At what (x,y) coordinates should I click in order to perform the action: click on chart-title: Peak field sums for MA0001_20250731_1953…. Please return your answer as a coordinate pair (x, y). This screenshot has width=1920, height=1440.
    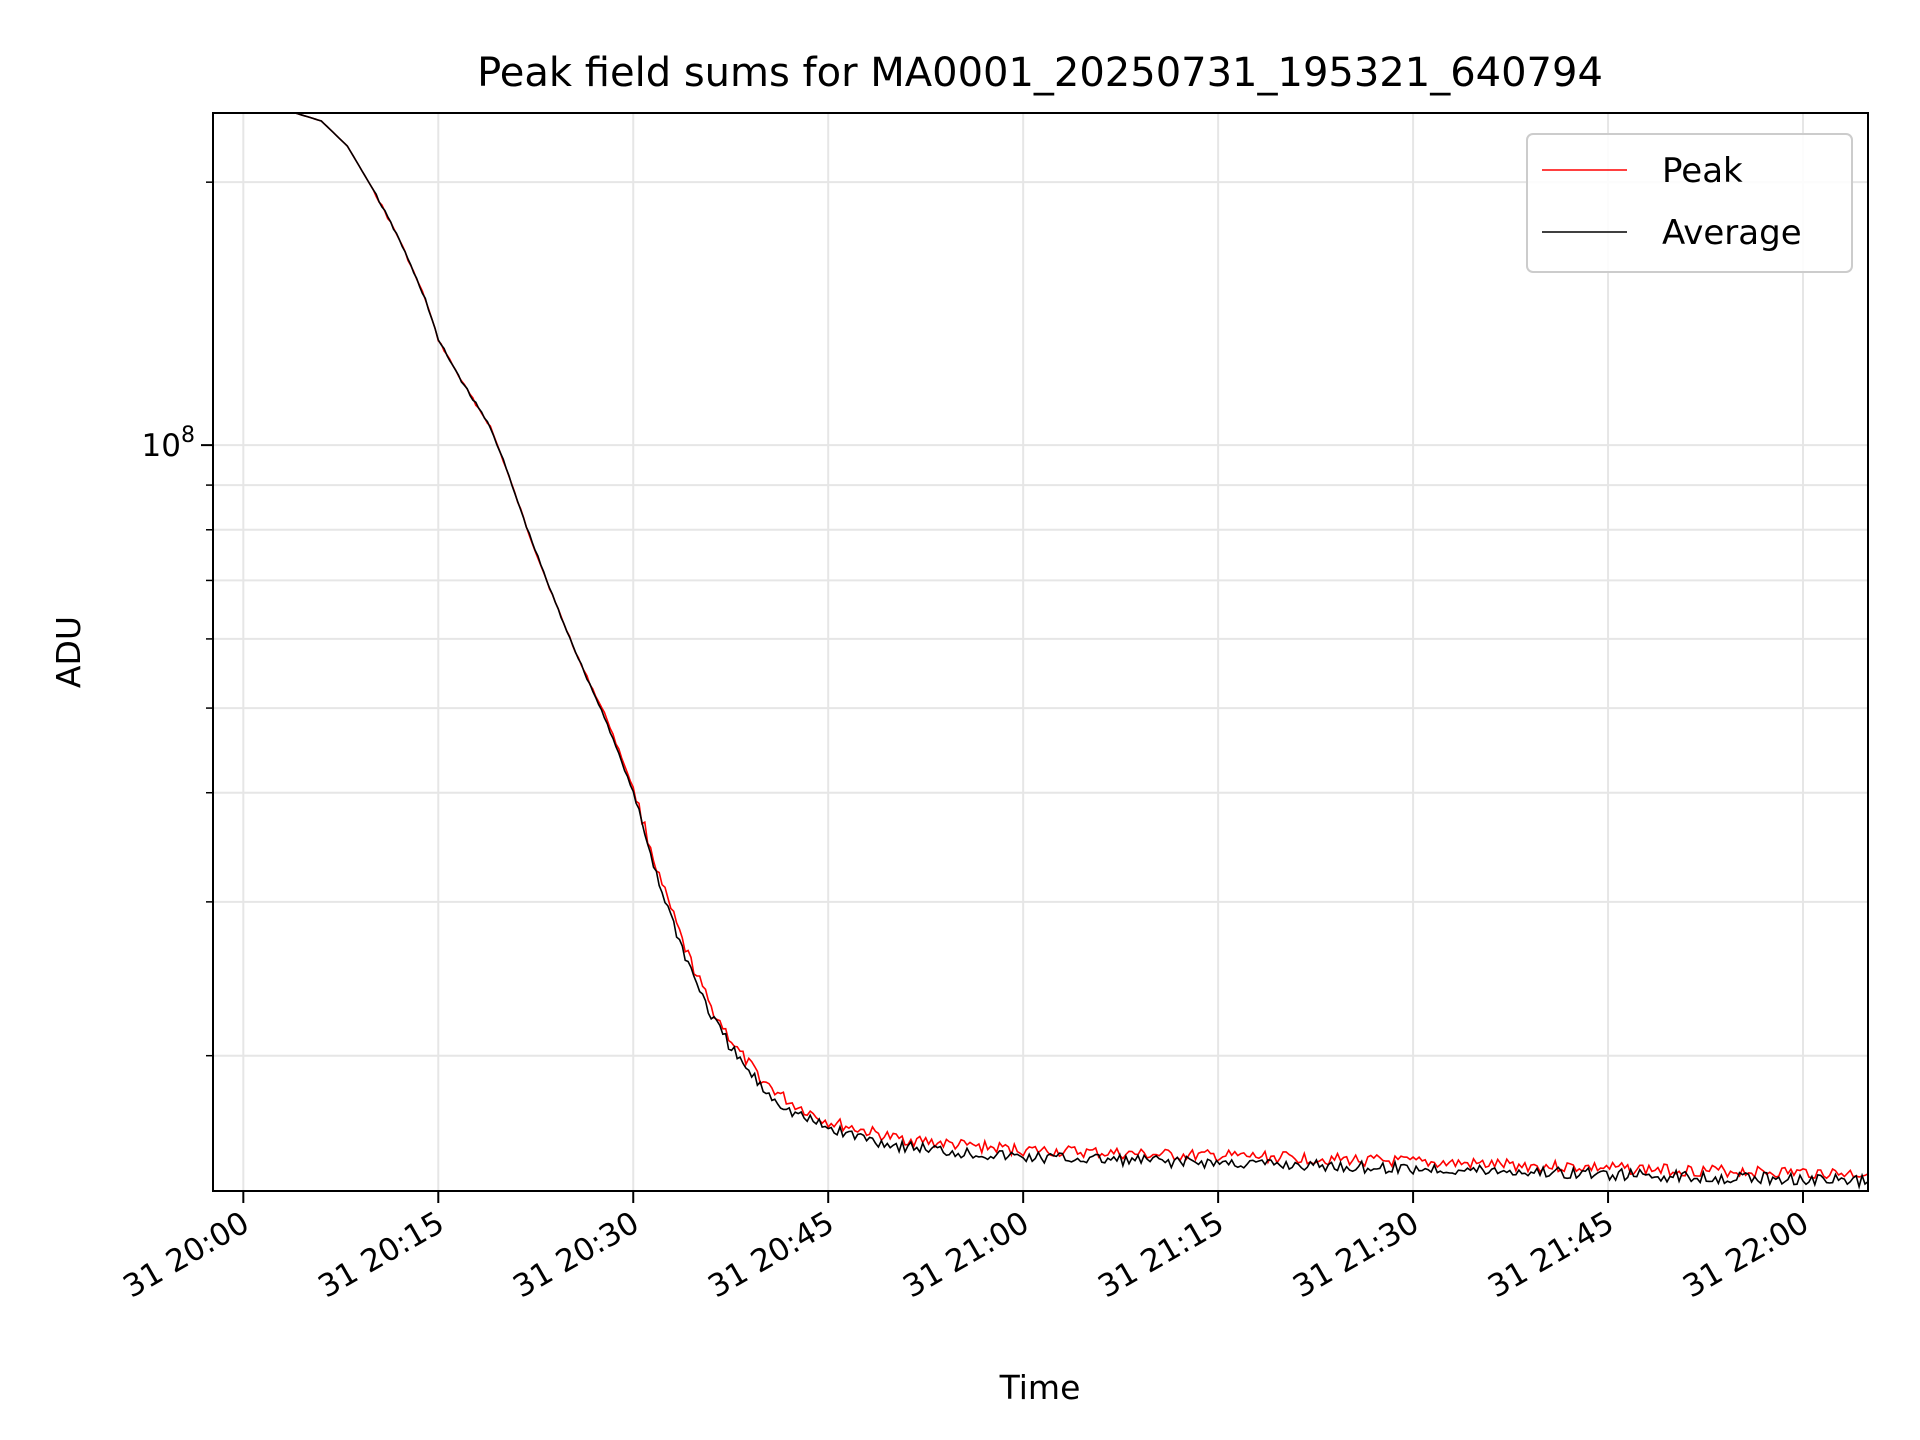
    Looking at the image, I should click on (1040, 73).